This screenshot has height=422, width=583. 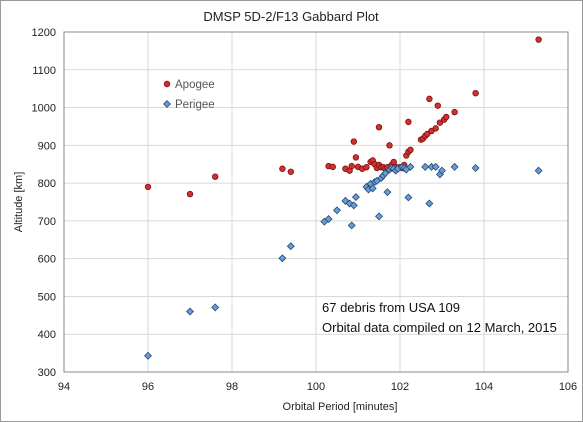 I want to click on legend-marker-perigee, so click(x=167, y=104).